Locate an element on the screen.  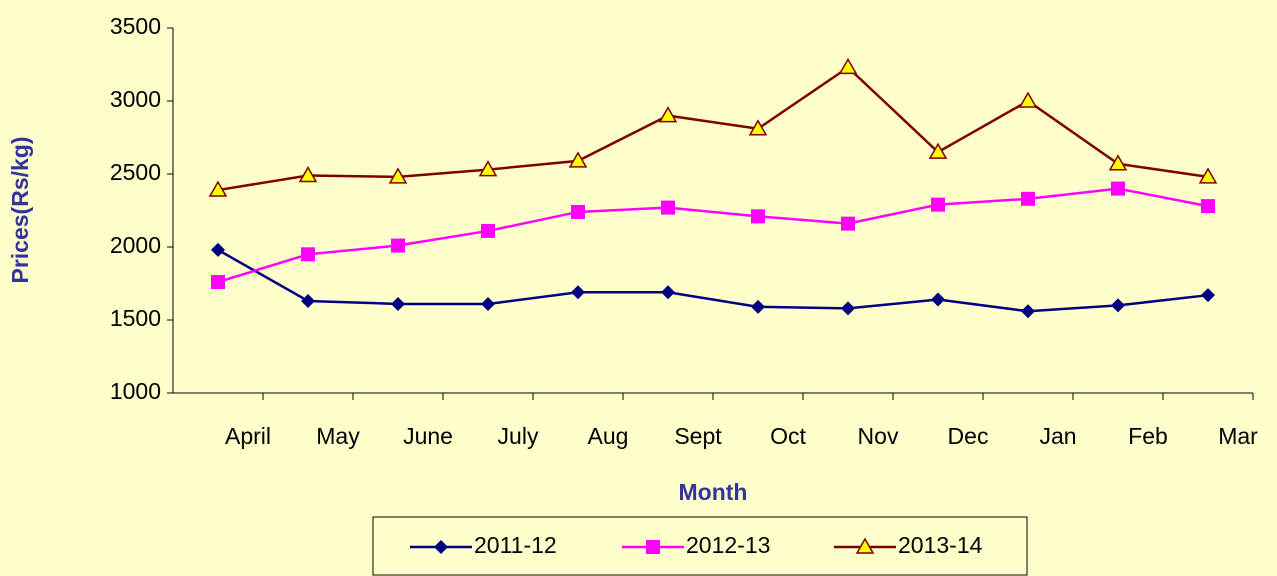
x-tick-label: Dec is located at coordinates (968, 436).